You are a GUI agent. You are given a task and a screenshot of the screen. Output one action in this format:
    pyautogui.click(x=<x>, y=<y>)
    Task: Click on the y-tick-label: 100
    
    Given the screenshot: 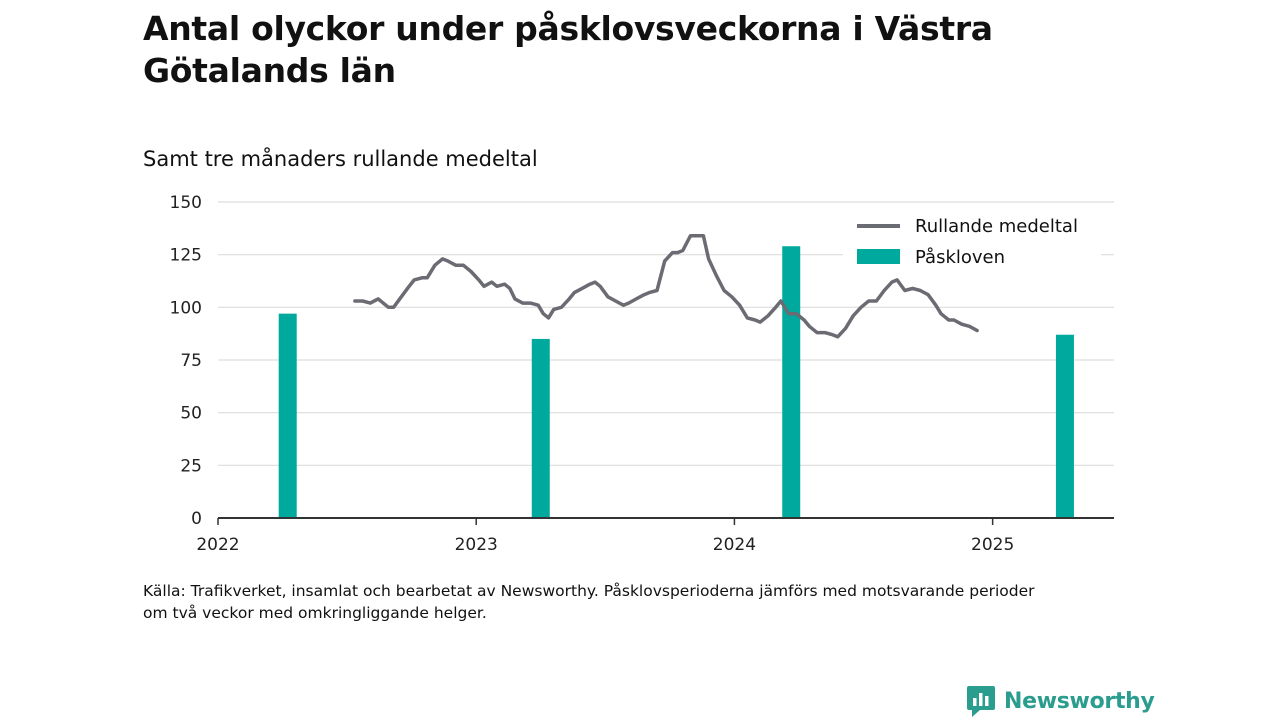 What is the action you would take?
    pyautogui.click(x=186, y=308)
    